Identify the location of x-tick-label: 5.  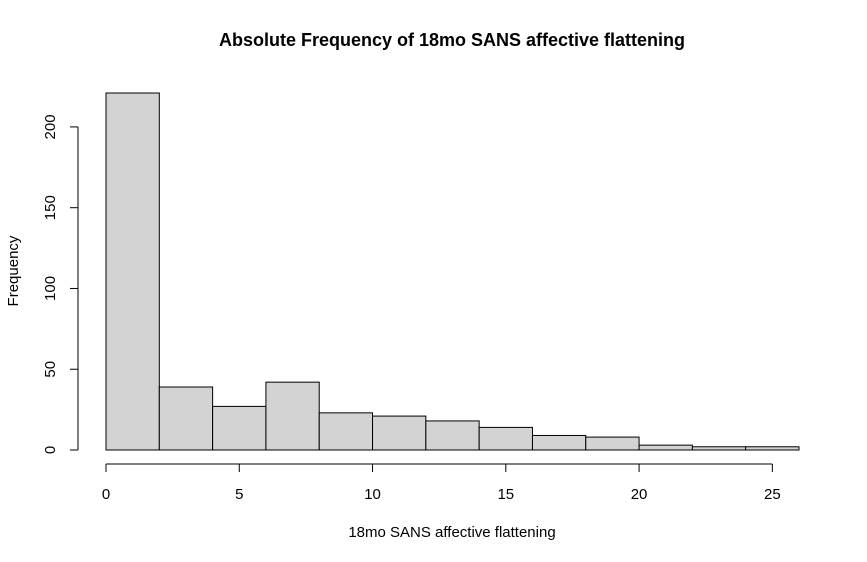
(239, 494).